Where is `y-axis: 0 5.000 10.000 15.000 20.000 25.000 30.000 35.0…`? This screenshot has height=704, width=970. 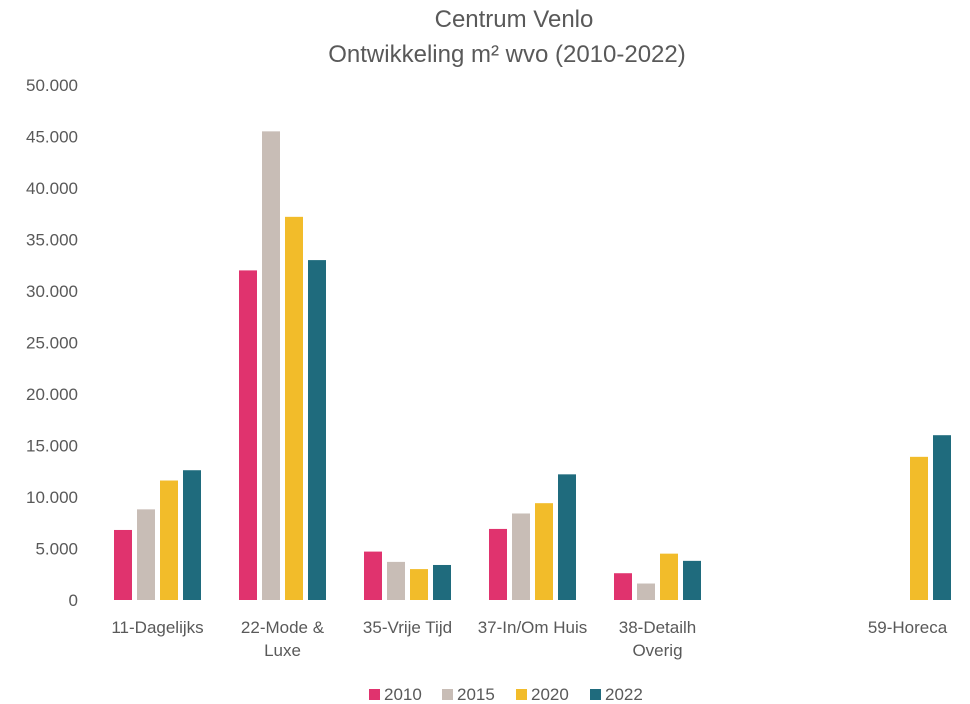 y-axis: 0 5.000 10.000 15.000 20.000 25.000 30.000 35.0… is located at coordinates (52, 343).